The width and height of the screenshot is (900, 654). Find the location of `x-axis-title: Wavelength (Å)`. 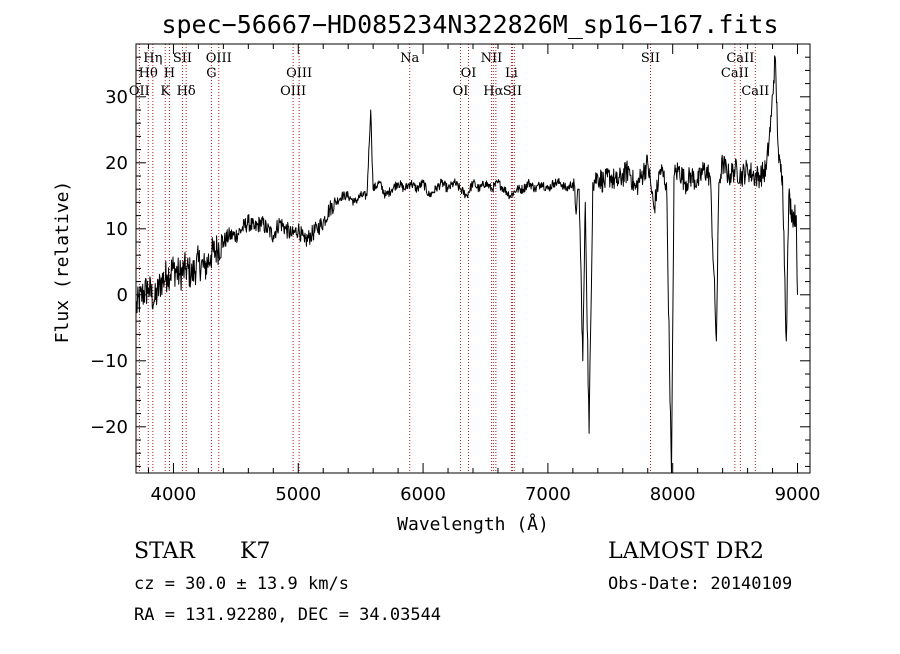

x-axis-title: Wavelength (Å) is located at coordinates (473, 524).